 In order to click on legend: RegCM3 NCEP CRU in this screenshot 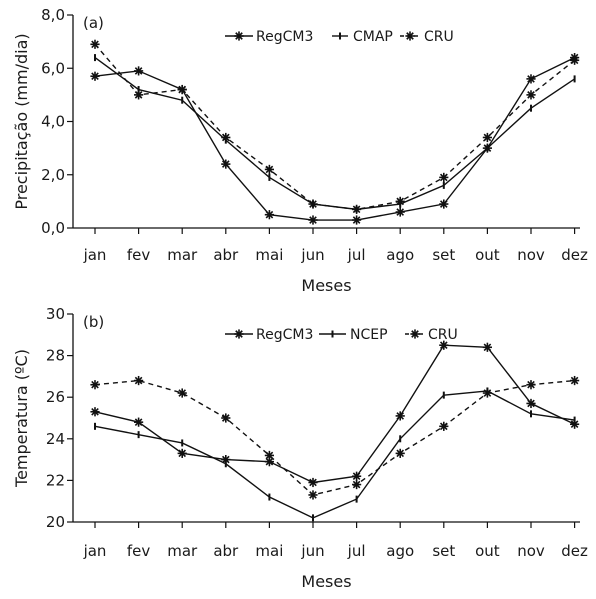, I will do `click(341, 335)`.